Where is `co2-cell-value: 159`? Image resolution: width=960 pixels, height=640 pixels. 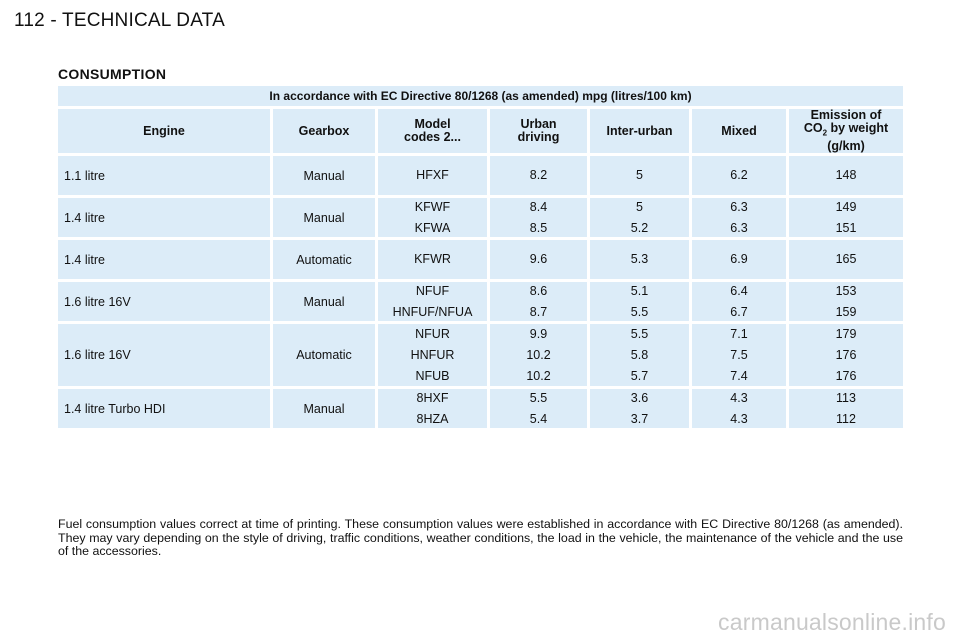 co2-cell-value: 159 is located at coordinates (846, 311).